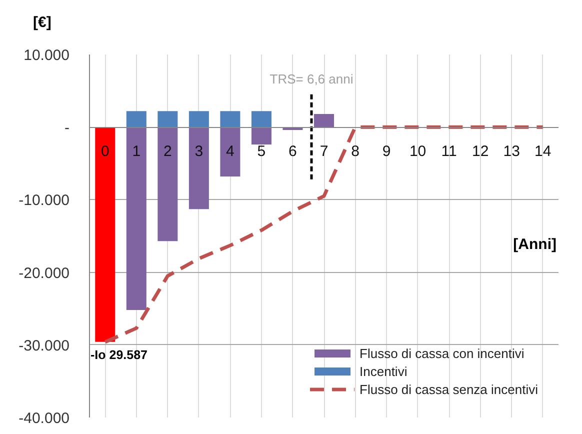 The height and width of the screenshot is (434, 582). What do you see at coordinates (136, 151) in the screenshot?
I see `x-tick-label: 1` at bounding box center [136, 151].